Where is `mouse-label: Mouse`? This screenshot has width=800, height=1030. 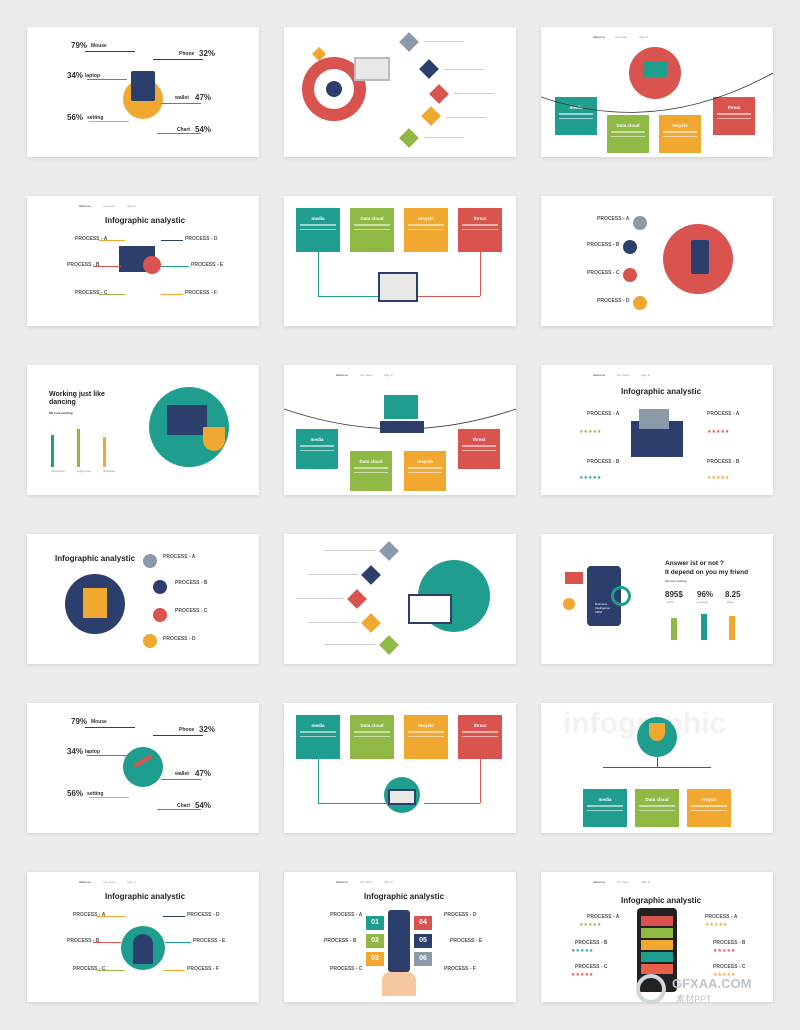
mouse-label: Mouse is located at coordinates (99, 722).